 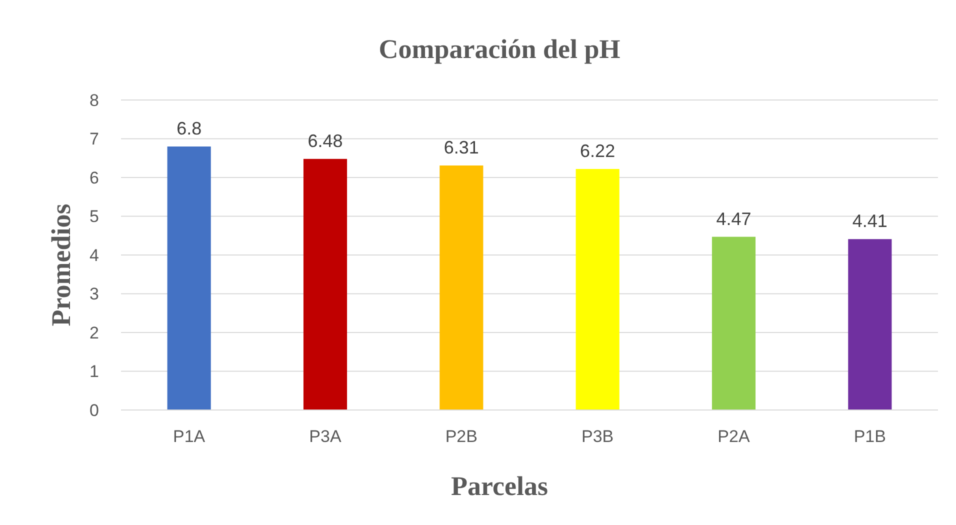 What do you see at coordinates (94, 139) in the screenshot?
I see `y-tick-label: 7` at bounding box center [94, 139].